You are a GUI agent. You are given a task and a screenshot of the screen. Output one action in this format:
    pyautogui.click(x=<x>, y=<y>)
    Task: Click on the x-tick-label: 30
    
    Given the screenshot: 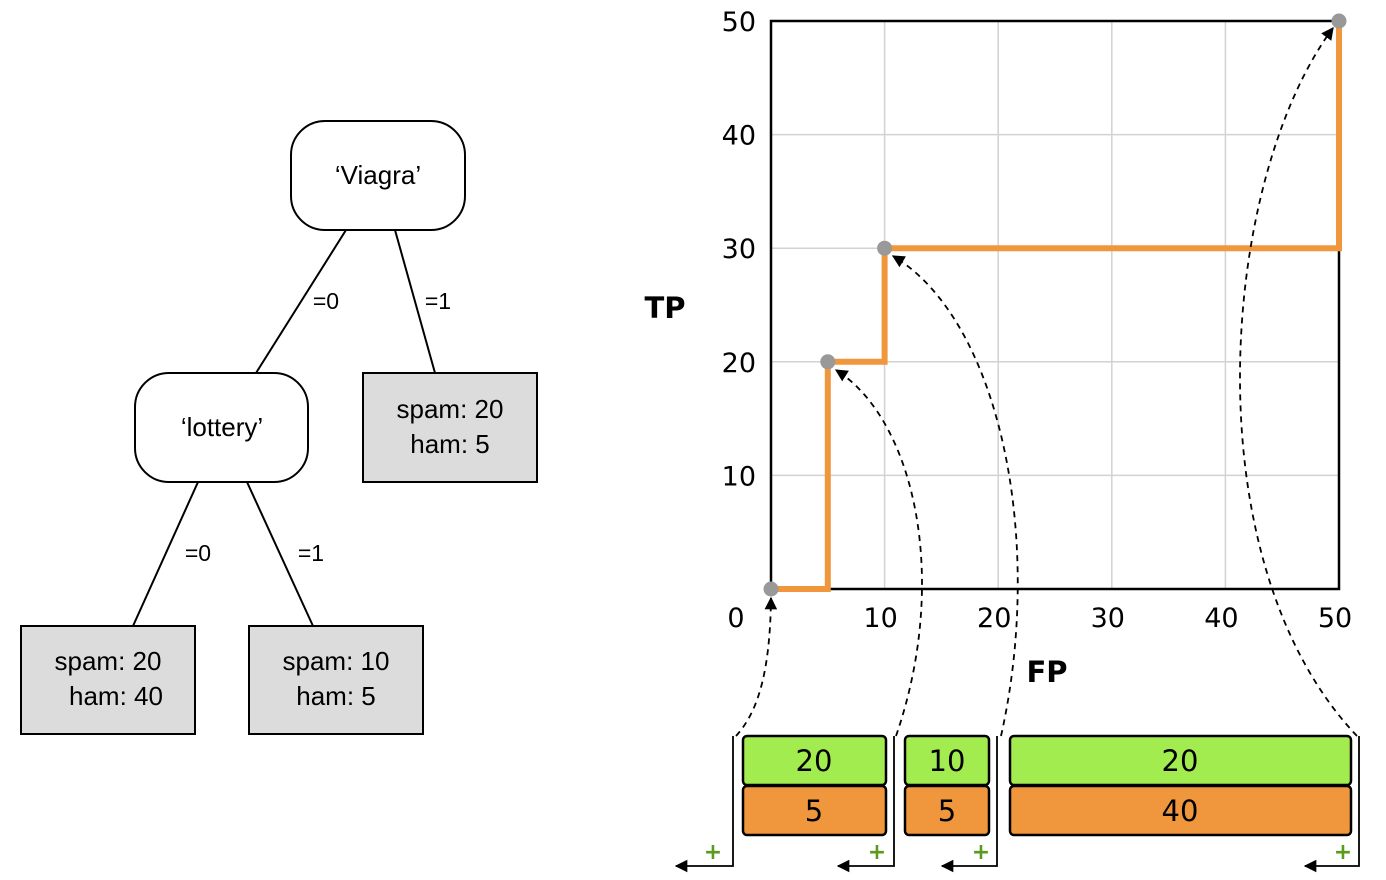 What is the action you would take?
    pyautogui.click(x=1108, y=618)
    